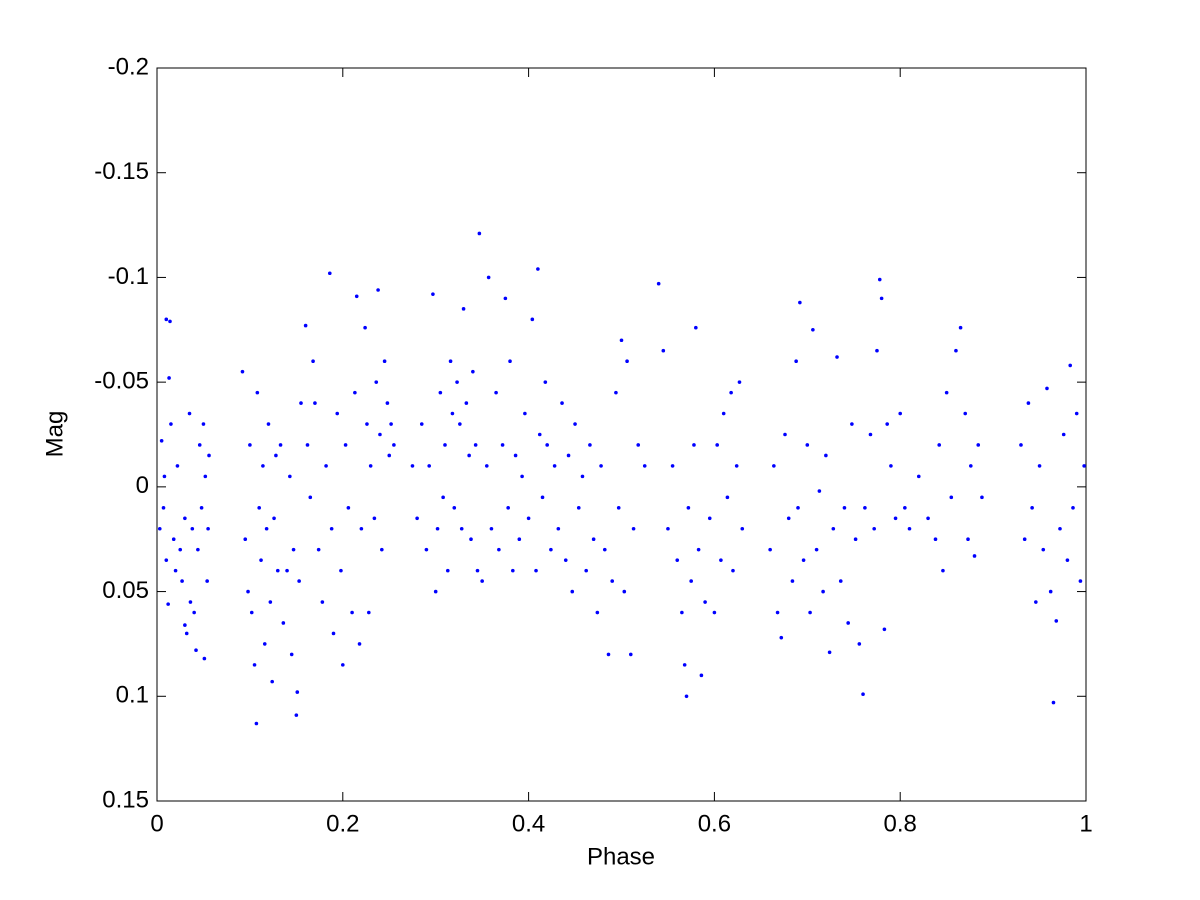  What do you see at coordinates (1085, 823) in the screenshot?
I see `x-tick-label: 1` at bounding box center [1085, 823].